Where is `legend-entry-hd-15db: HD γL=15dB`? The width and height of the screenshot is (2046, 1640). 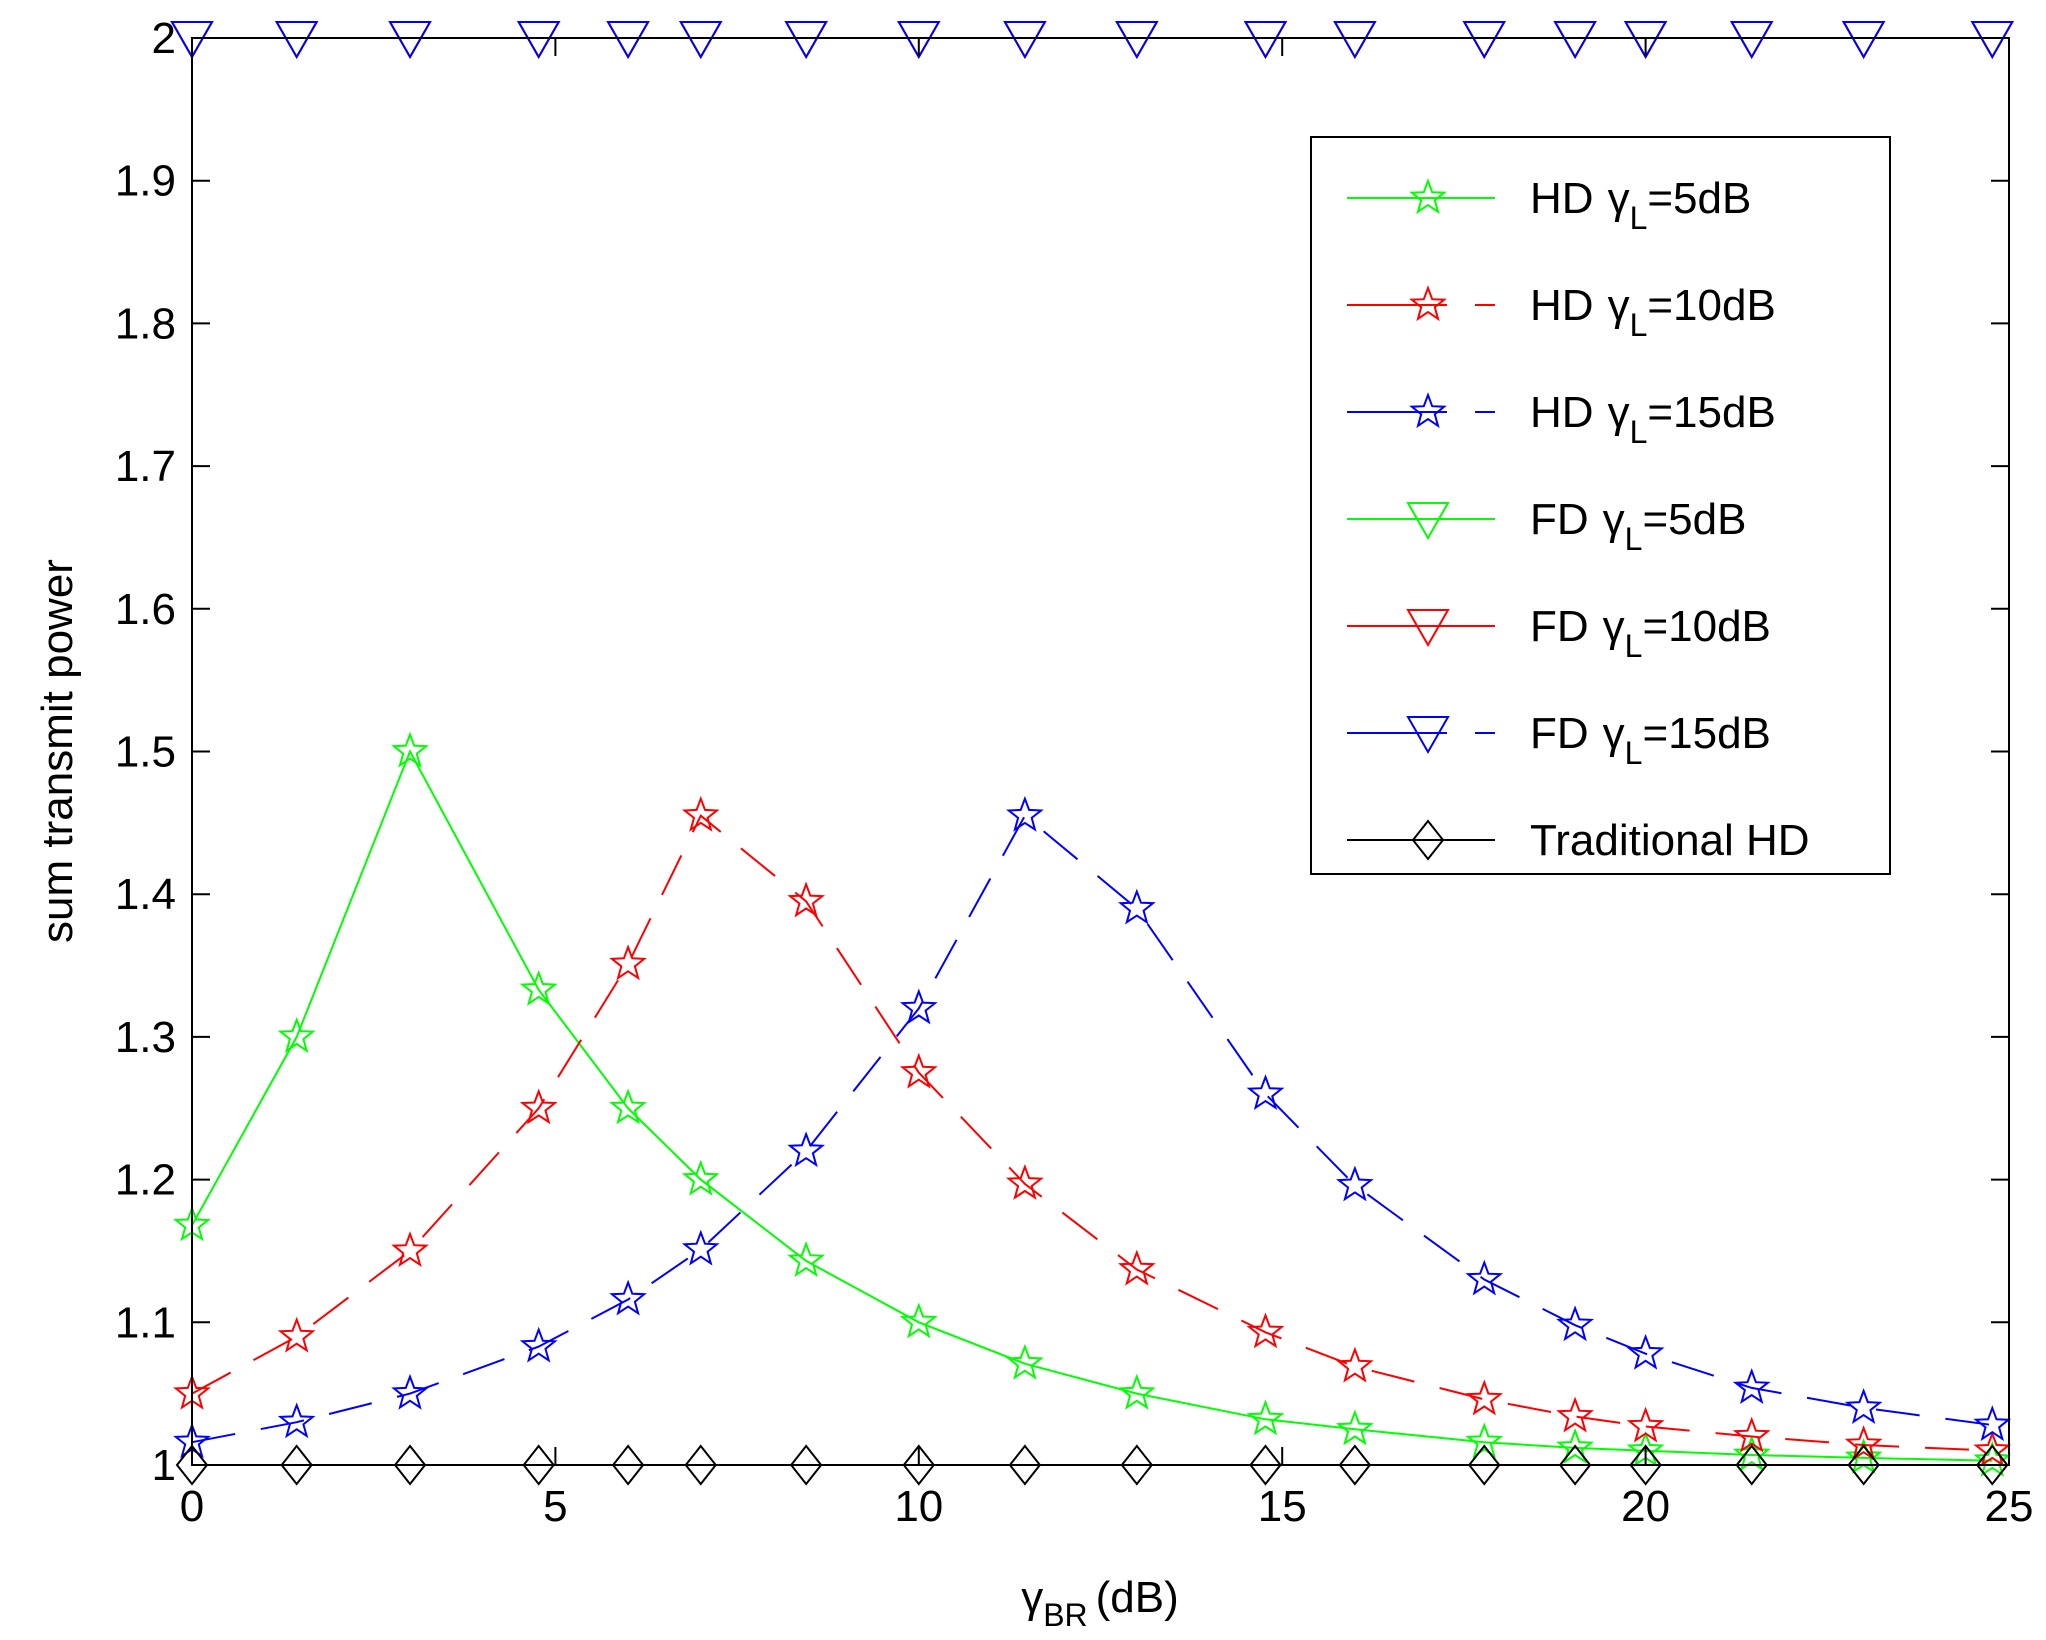 legend-entry-hd-15db: HD γL=15dB is located at coordinates (1561, 419).